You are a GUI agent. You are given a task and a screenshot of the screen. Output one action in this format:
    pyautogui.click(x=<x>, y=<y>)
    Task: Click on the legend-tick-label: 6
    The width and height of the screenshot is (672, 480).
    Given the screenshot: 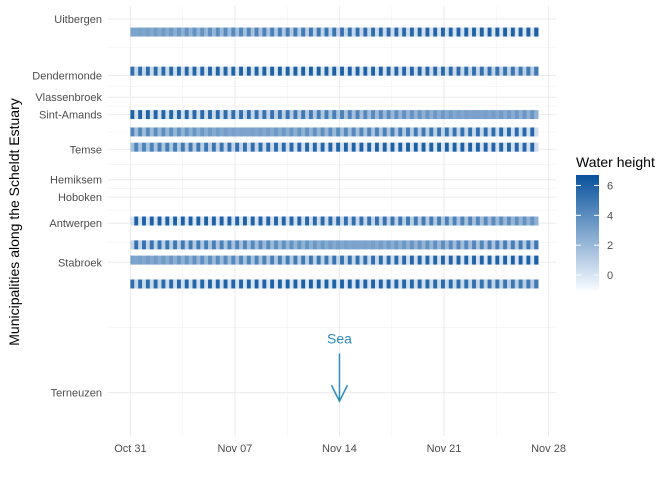 What is the action you would take?
    pyautogui.click(x=610, y=186)
    